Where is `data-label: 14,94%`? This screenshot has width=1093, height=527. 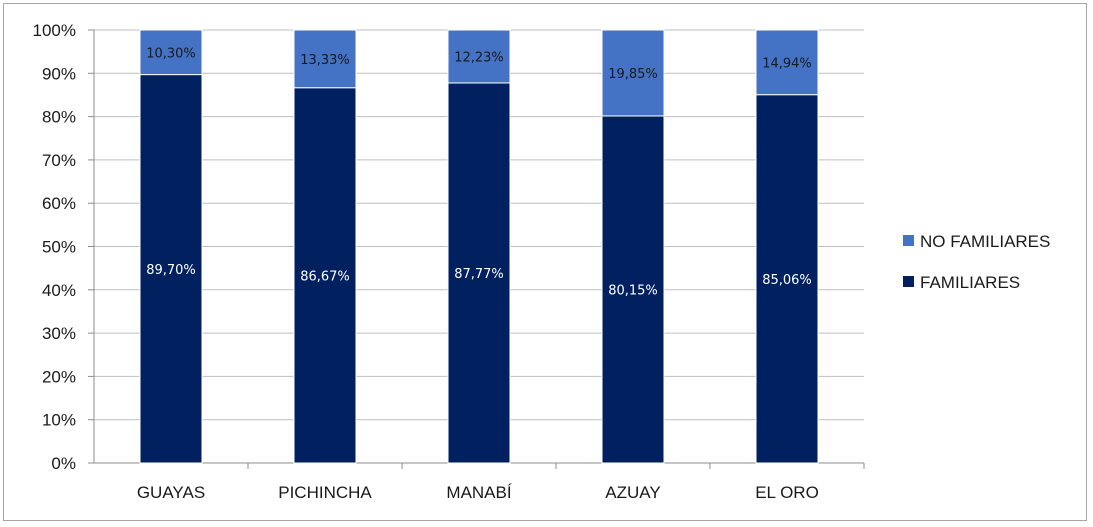 data-label: 14,94% is located at coordinates (787, 63).